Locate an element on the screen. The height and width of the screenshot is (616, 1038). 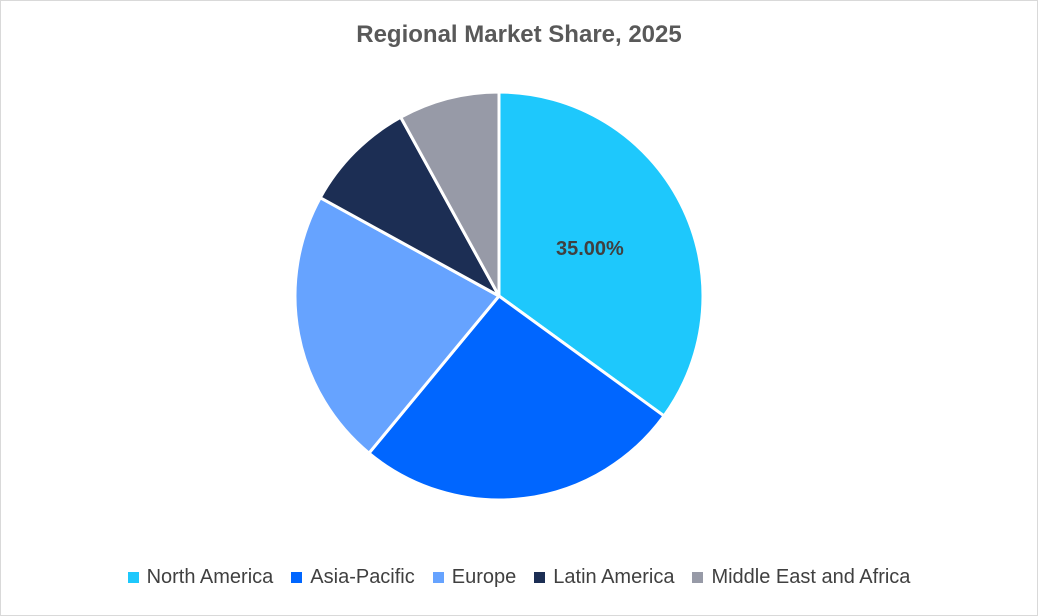
legend-label-latin-america: Latin America is located at coordinates (614, 577).